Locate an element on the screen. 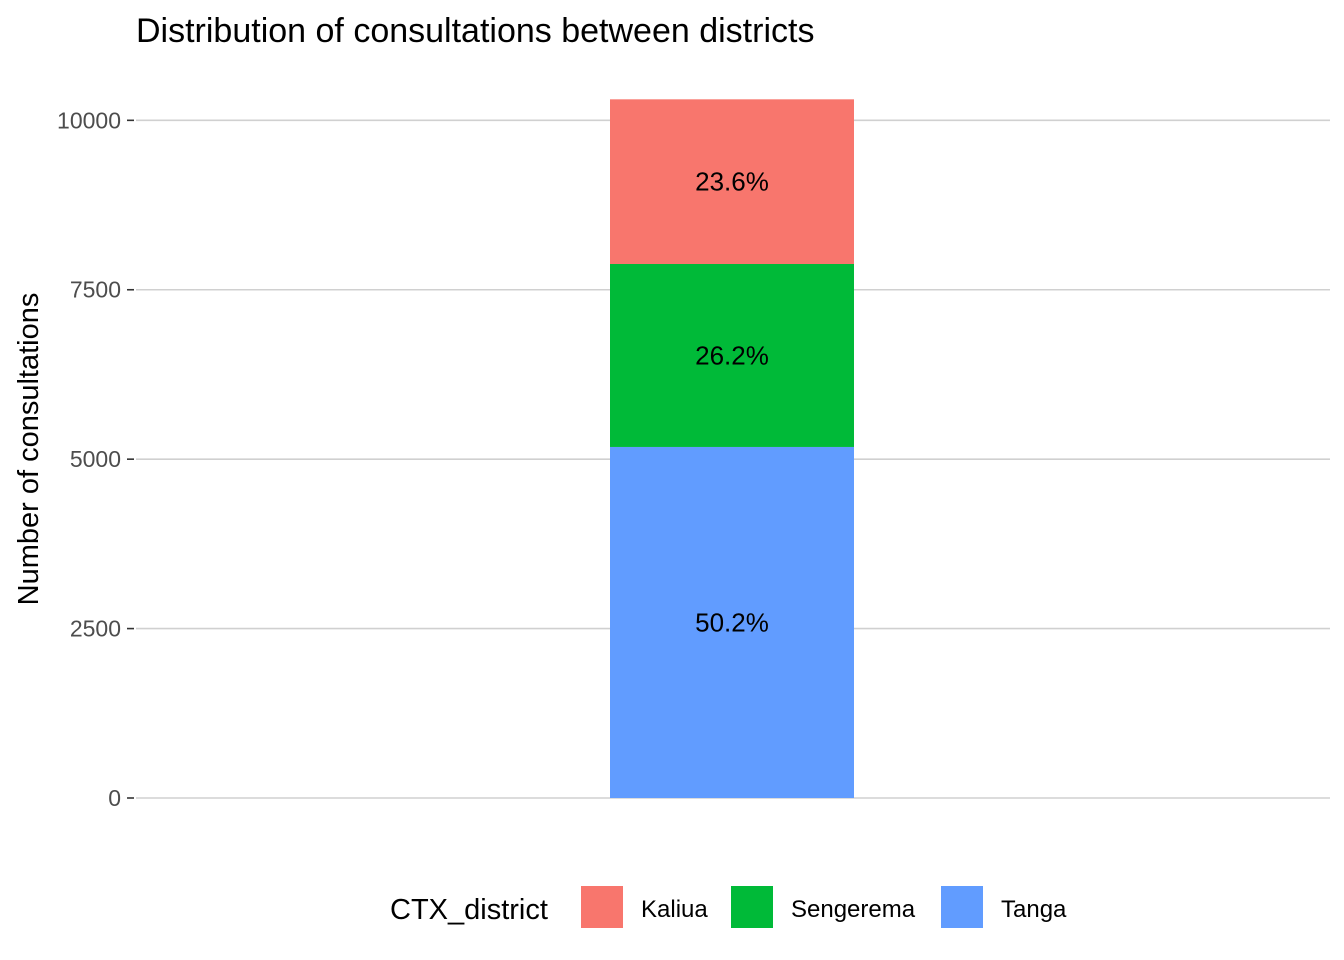 The image size is (1344, 960). y-tick-label-2: 5000 is located at coordinates (95, 459).